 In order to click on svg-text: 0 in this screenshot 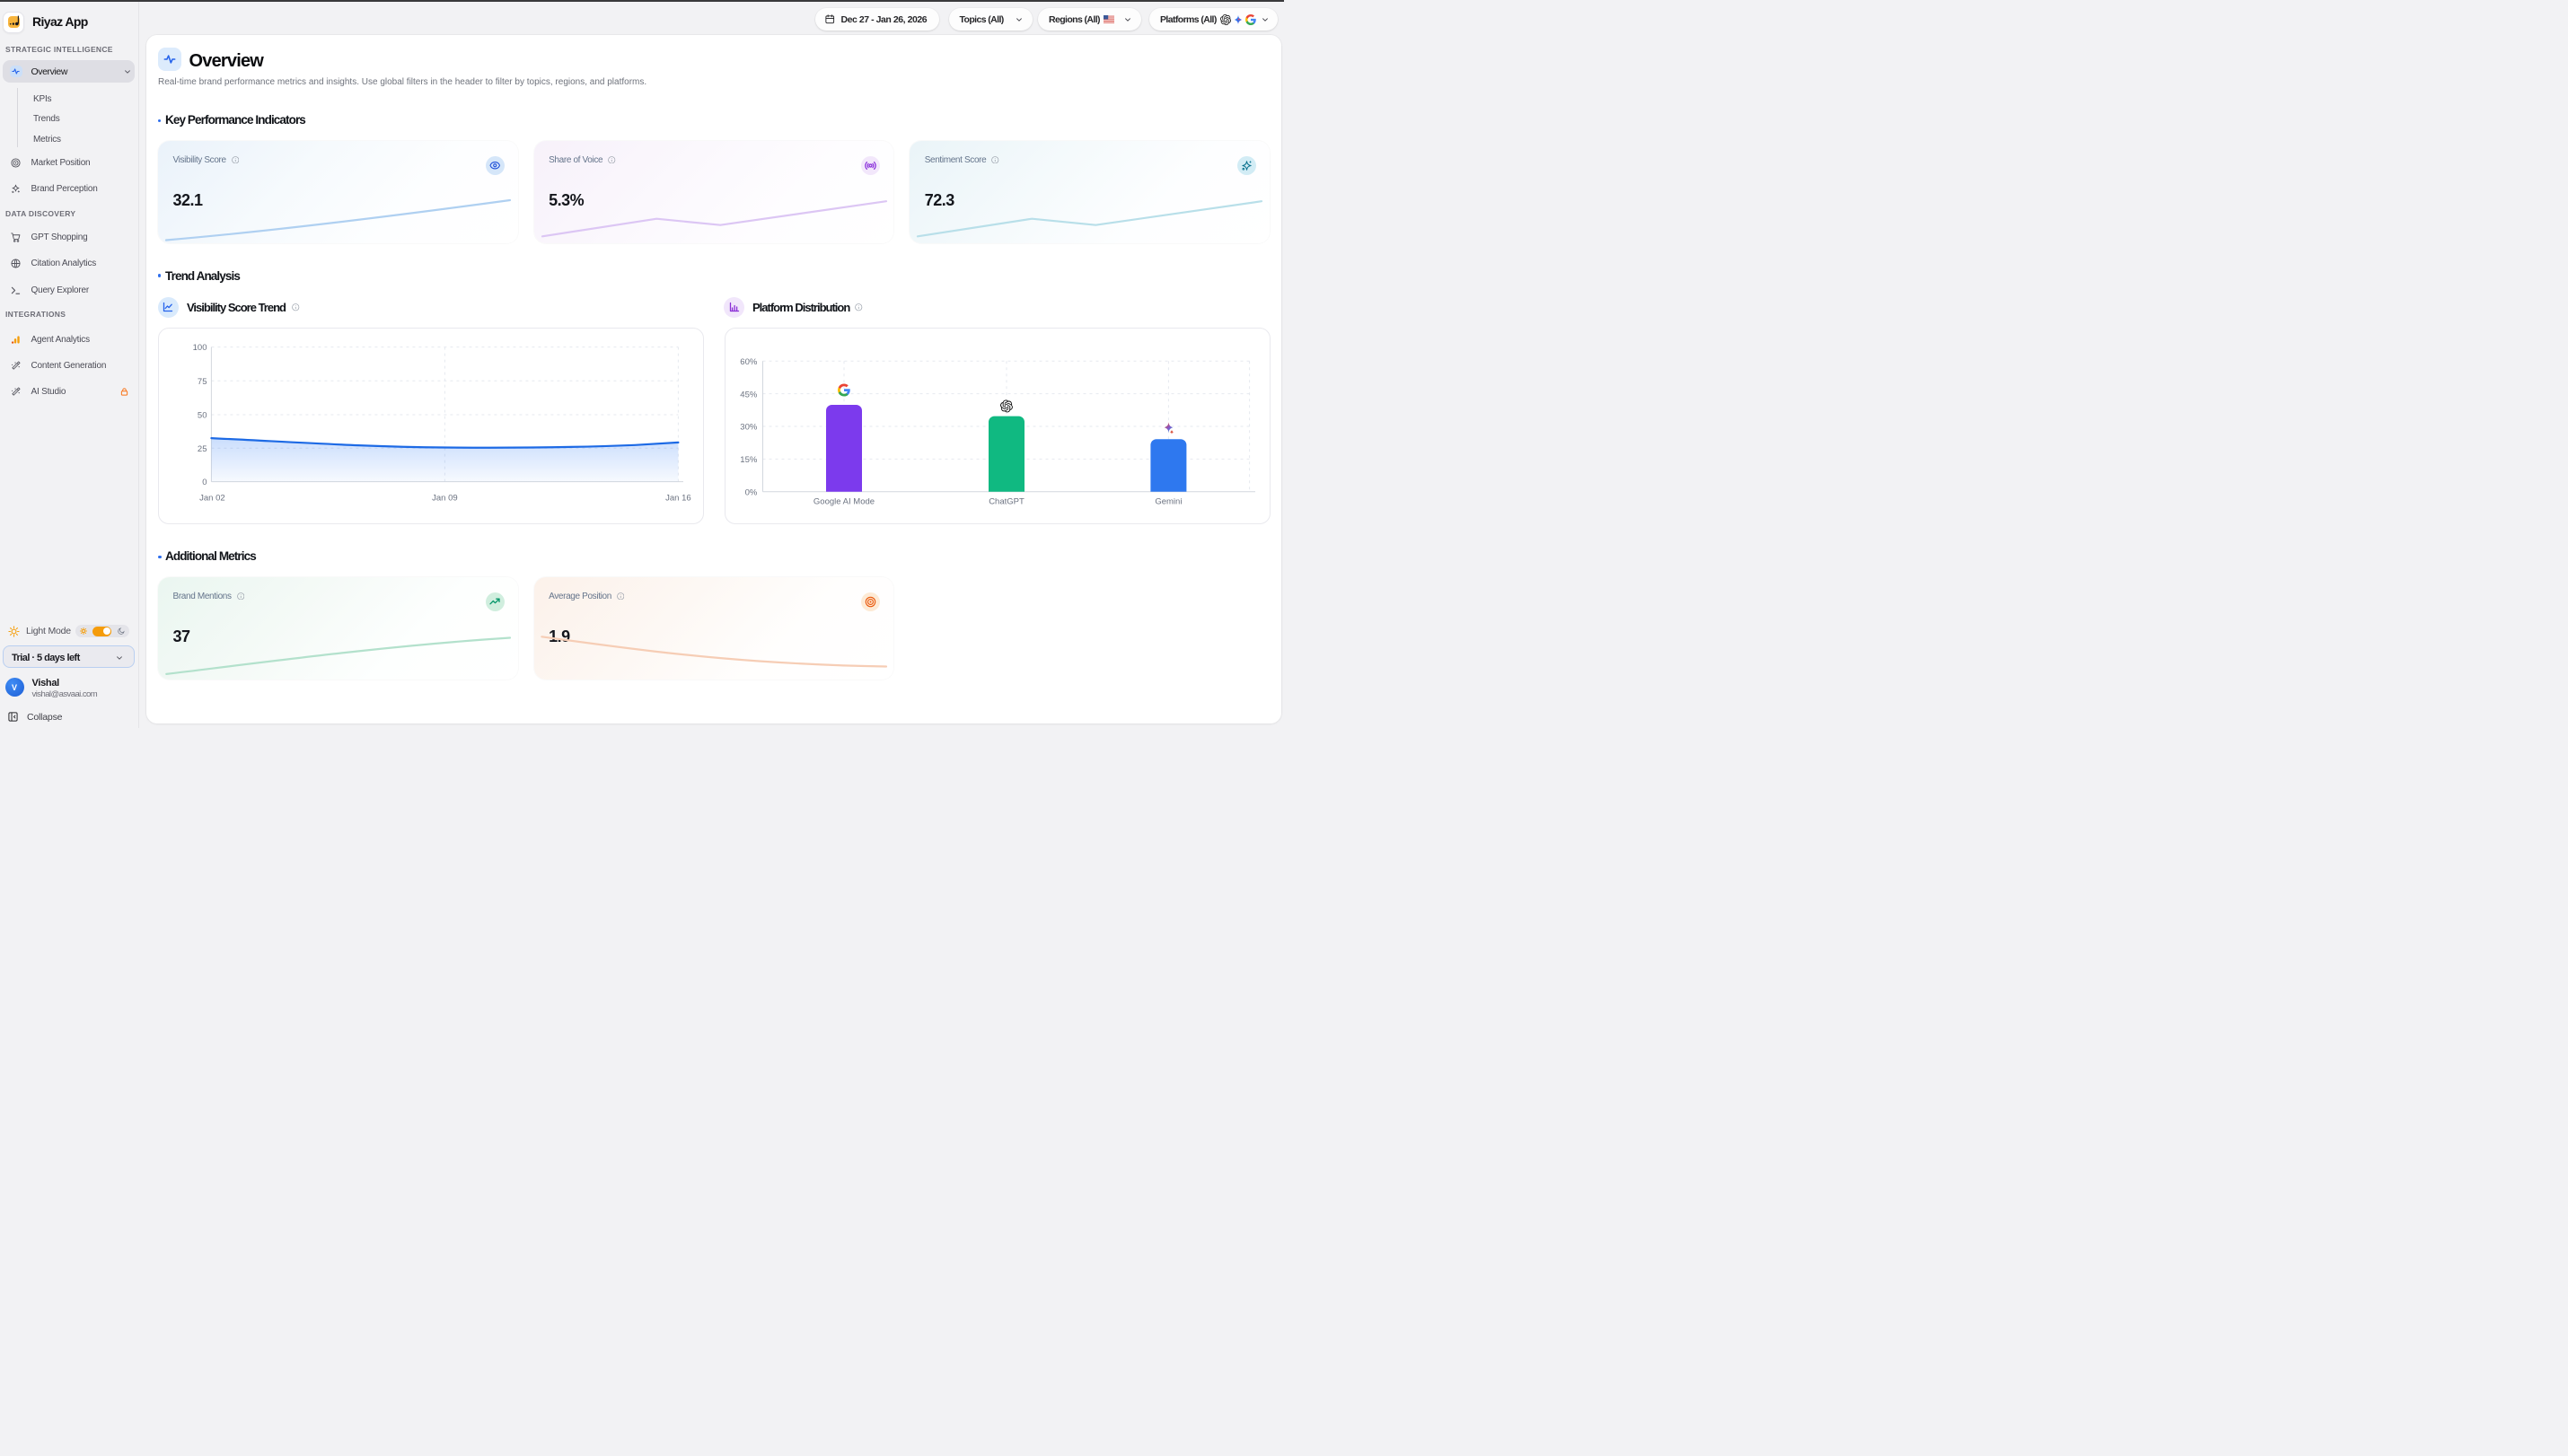, I will do `click(204, 482)`.